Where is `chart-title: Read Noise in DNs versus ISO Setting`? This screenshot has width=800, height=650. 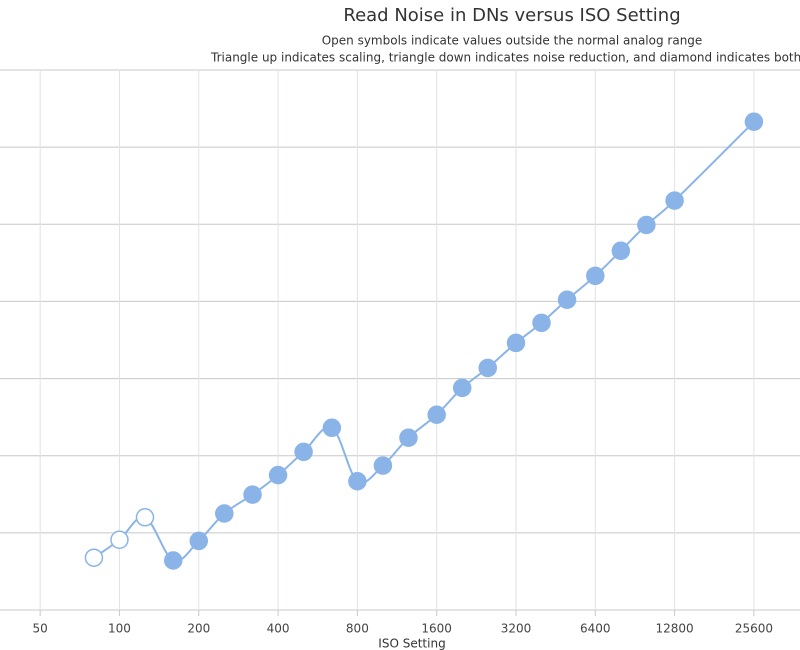 chart-title: Read Noise in DNs versus ISO Setting is located at coordinates (511, 15).